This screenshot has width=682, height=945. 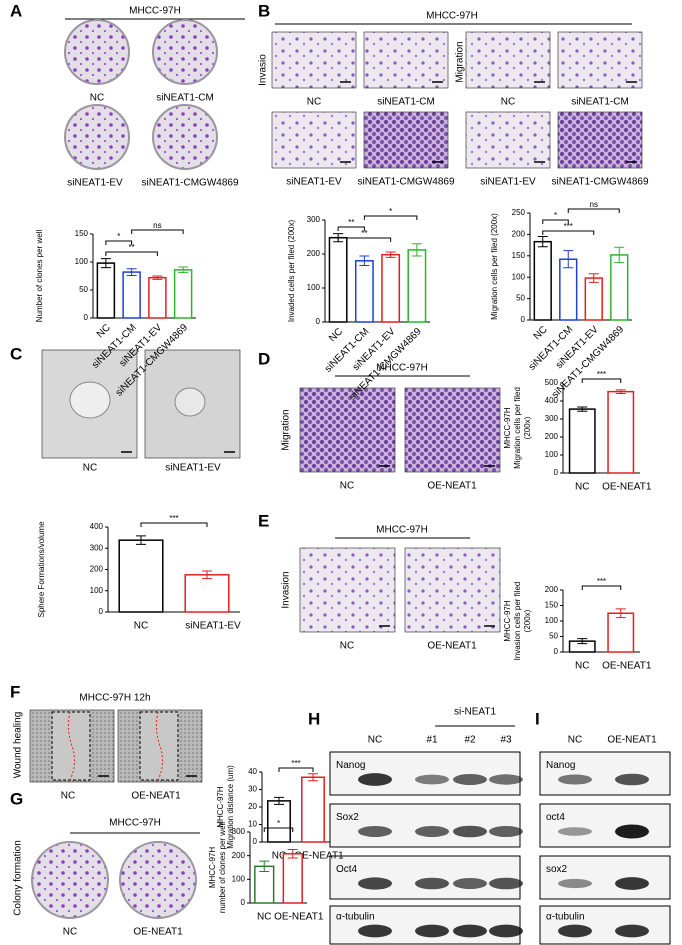 I want to click on panel-letter: D, so click(x=264, y=358).